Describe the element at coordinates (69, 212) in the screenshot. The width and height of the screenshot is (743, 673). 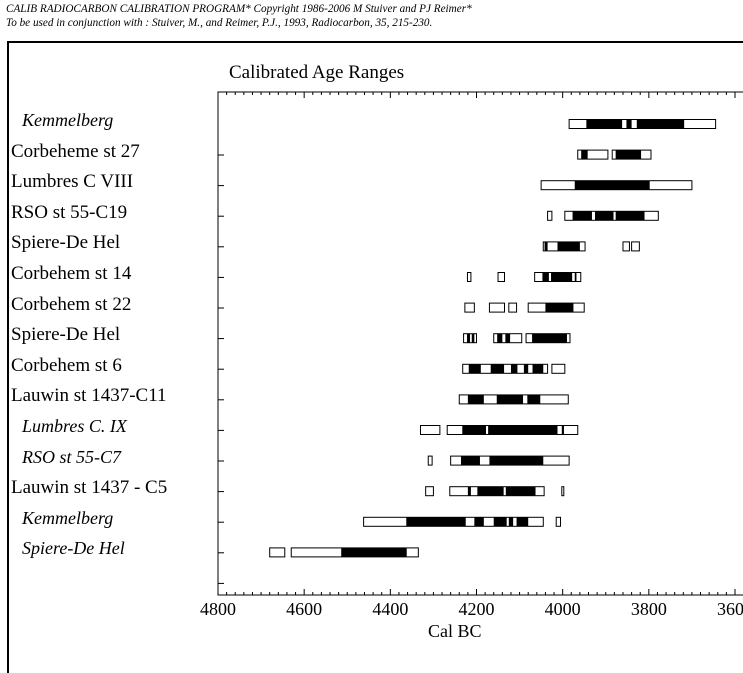
I see `sample-label: RSO st 55-C19` at that location.